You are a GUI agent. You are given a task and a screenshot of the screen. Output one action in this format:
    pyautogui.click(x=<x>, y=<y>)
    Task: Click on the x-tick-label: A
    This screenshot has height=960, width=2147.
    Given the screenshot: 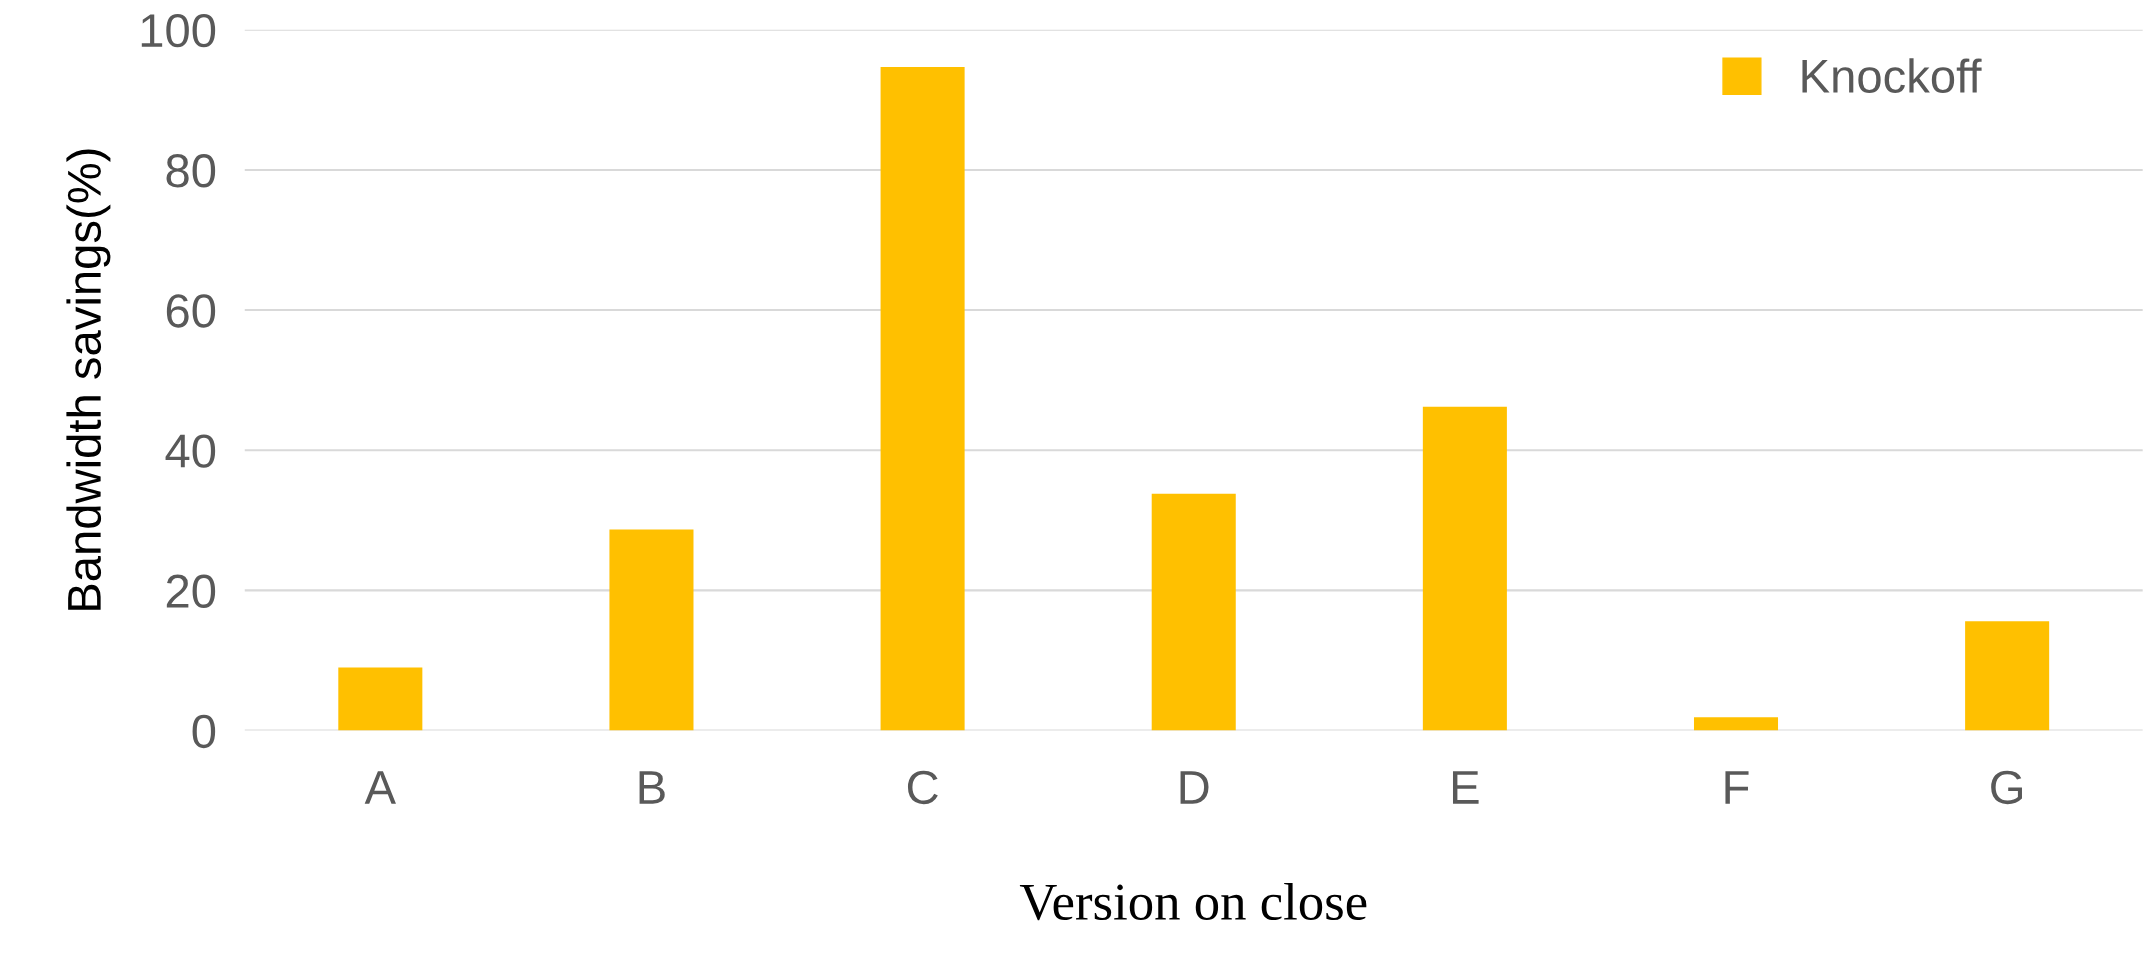 What is the action you would take?
    pyautogui.click(x=380, y=787)
    